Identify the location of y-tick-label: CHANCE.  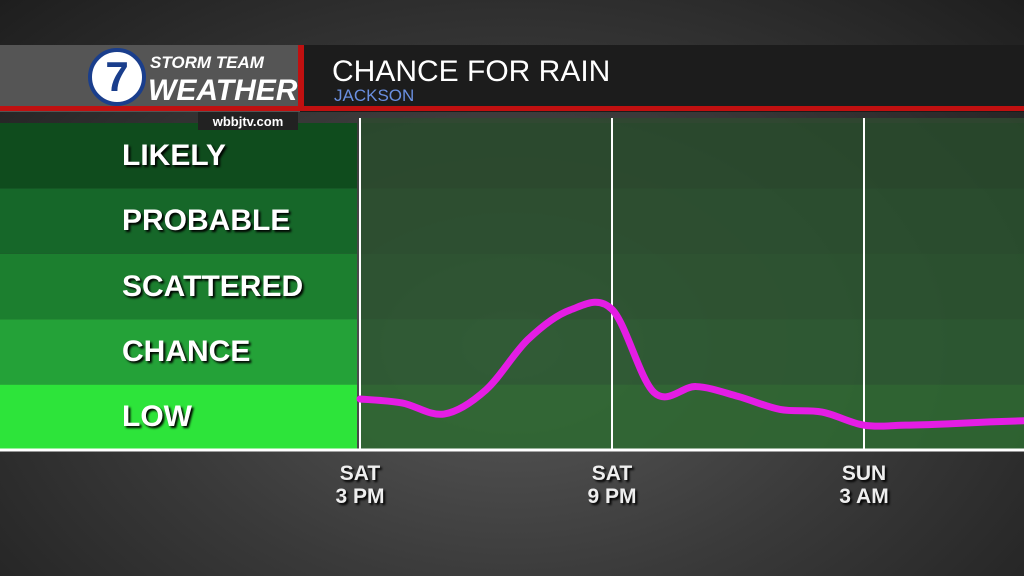
(186, 351).